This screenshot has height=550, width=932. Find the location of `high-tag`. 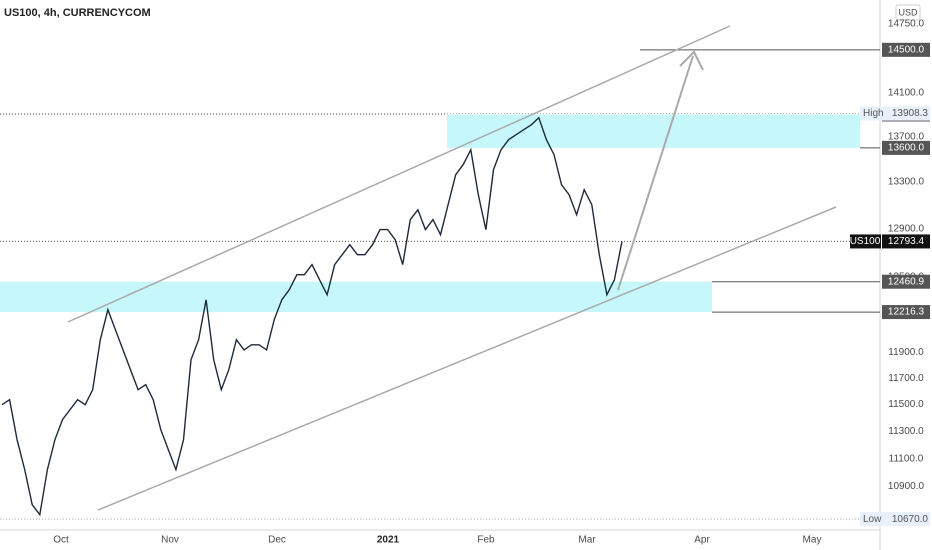

high-tag is located at coordinates (895, 113).